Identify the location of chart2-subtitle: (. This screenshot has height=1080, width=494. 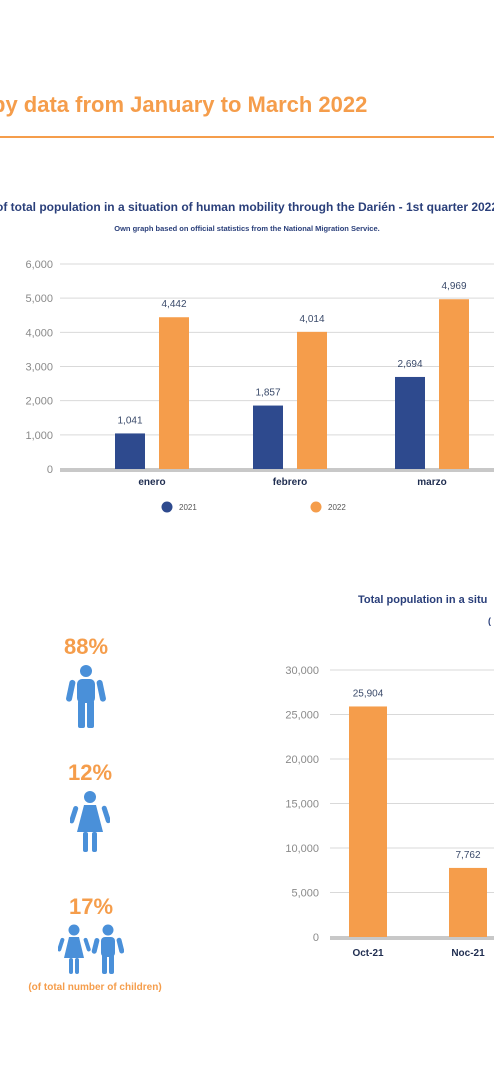
(489, 621).